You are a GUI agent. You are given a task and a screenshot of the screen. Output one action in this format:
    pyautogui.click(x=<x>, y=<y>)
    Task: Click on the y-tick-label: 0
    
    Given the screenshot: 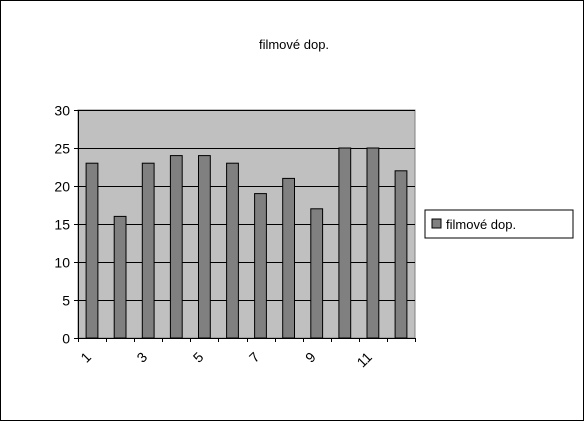 What is the action you would take?
    pyautogui.click(x=66, y=339)
    